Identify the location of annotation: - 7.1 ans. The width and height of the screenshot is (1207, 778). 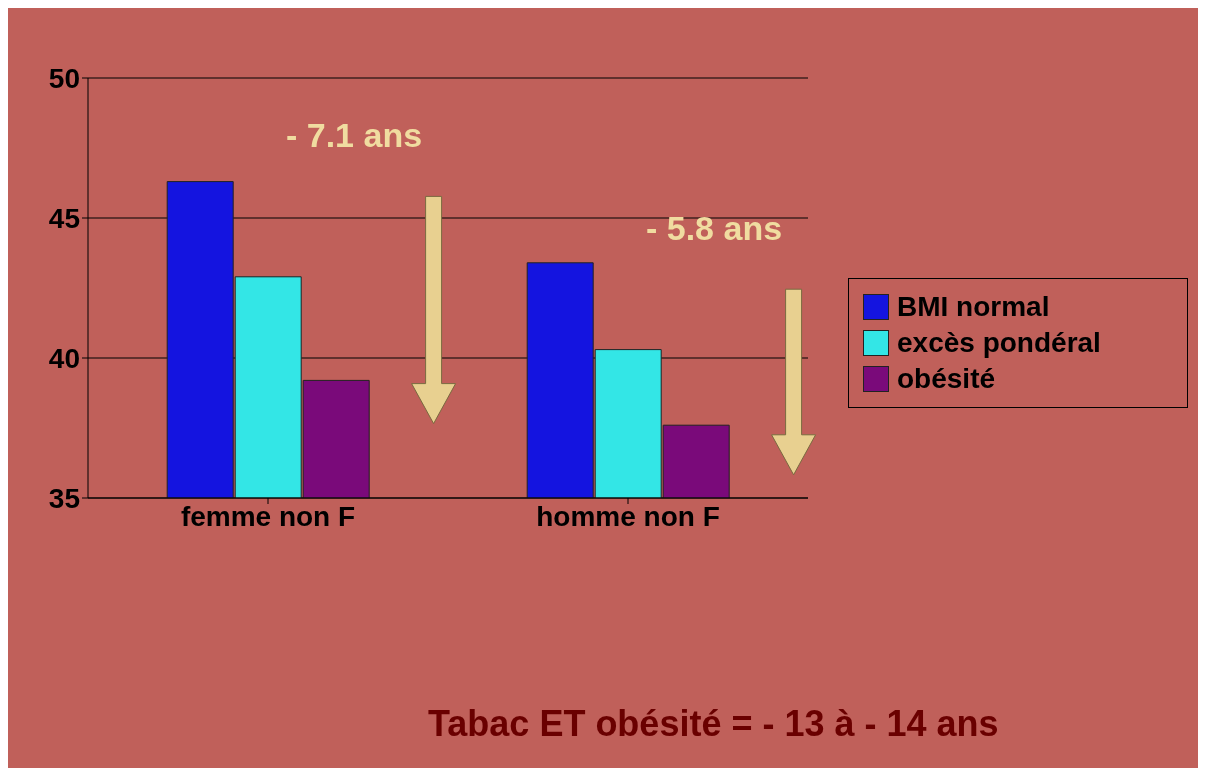
(354, 136).